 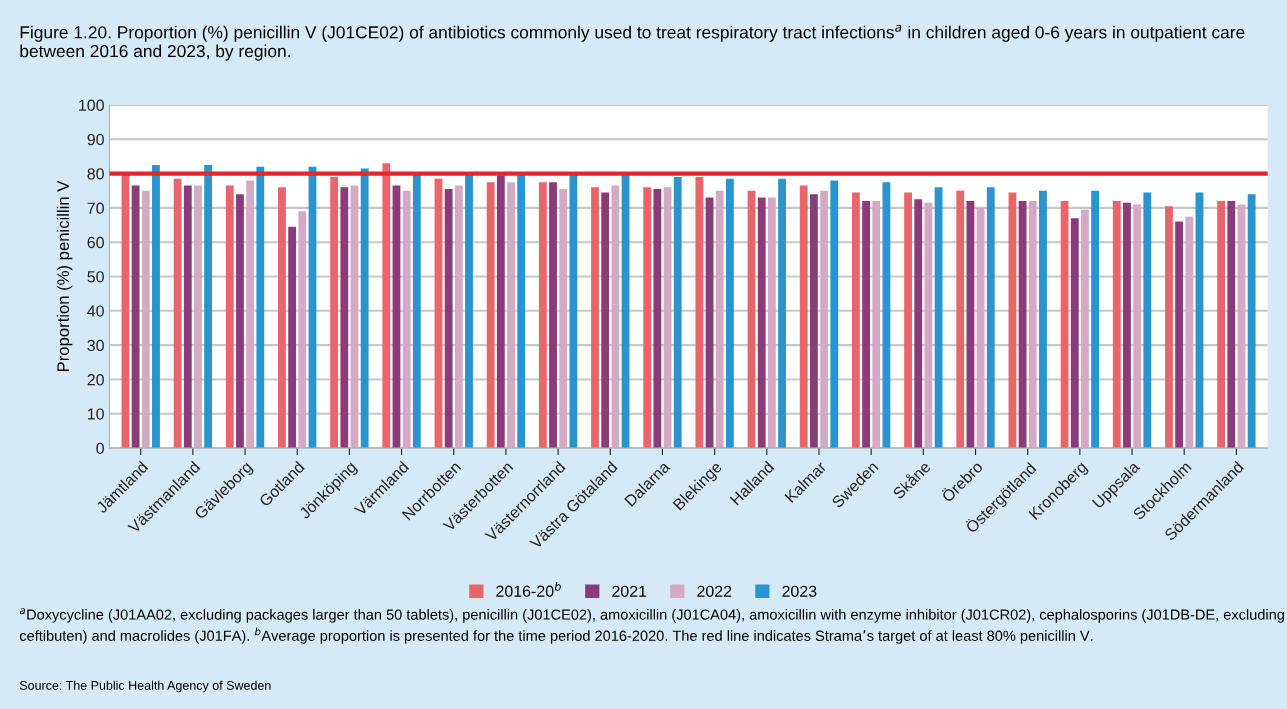 What do you see at coordinates (95, 139) in the screenshot?
I see `y-tick-label: 90` at bounding box center [95, 139].